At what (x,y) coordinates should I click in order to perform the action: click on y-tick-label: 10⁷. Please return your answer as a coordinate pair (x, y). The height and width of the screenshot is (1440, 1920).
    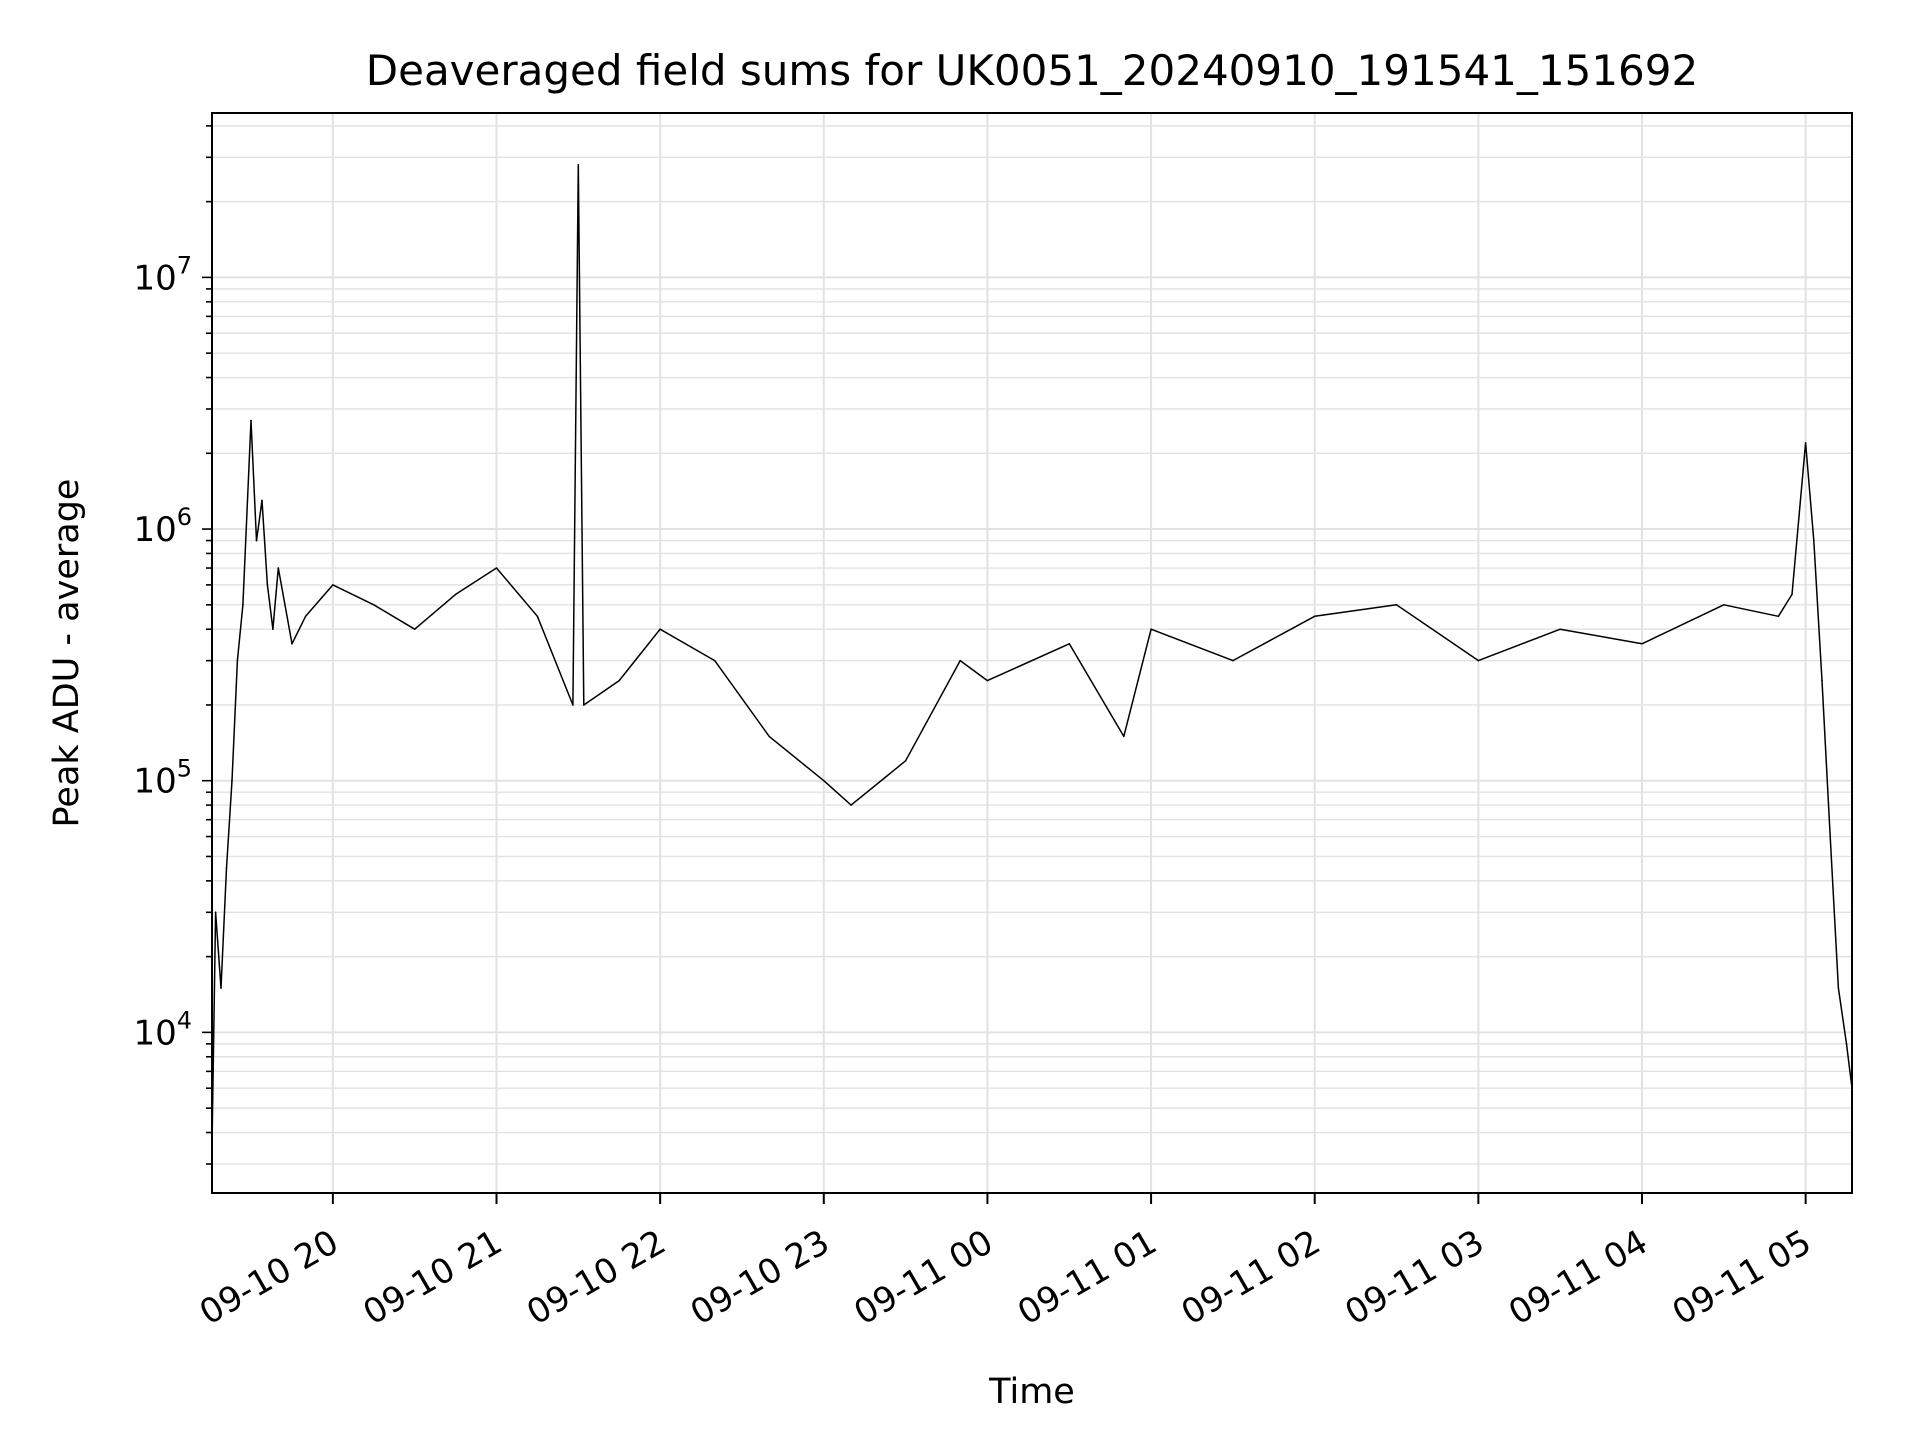
    Looking at the image, I should click on (162, 274).